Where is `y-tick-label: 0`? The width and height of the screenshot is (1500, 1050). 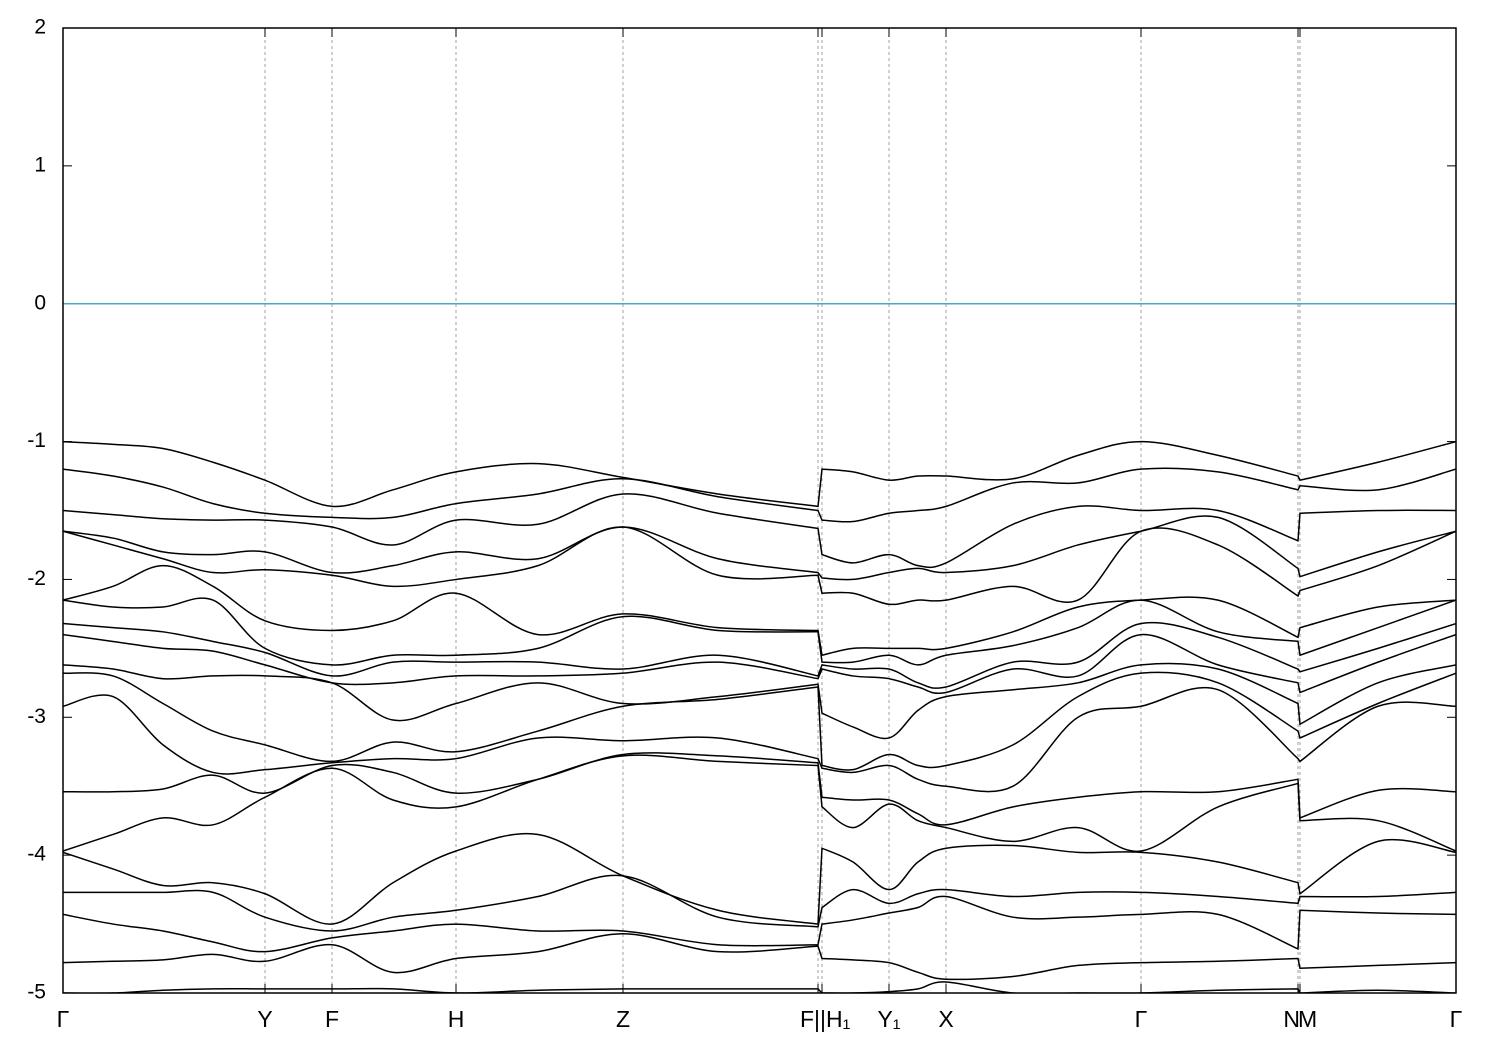
y-tick-label: 0 is located at coordinates (40, 302).